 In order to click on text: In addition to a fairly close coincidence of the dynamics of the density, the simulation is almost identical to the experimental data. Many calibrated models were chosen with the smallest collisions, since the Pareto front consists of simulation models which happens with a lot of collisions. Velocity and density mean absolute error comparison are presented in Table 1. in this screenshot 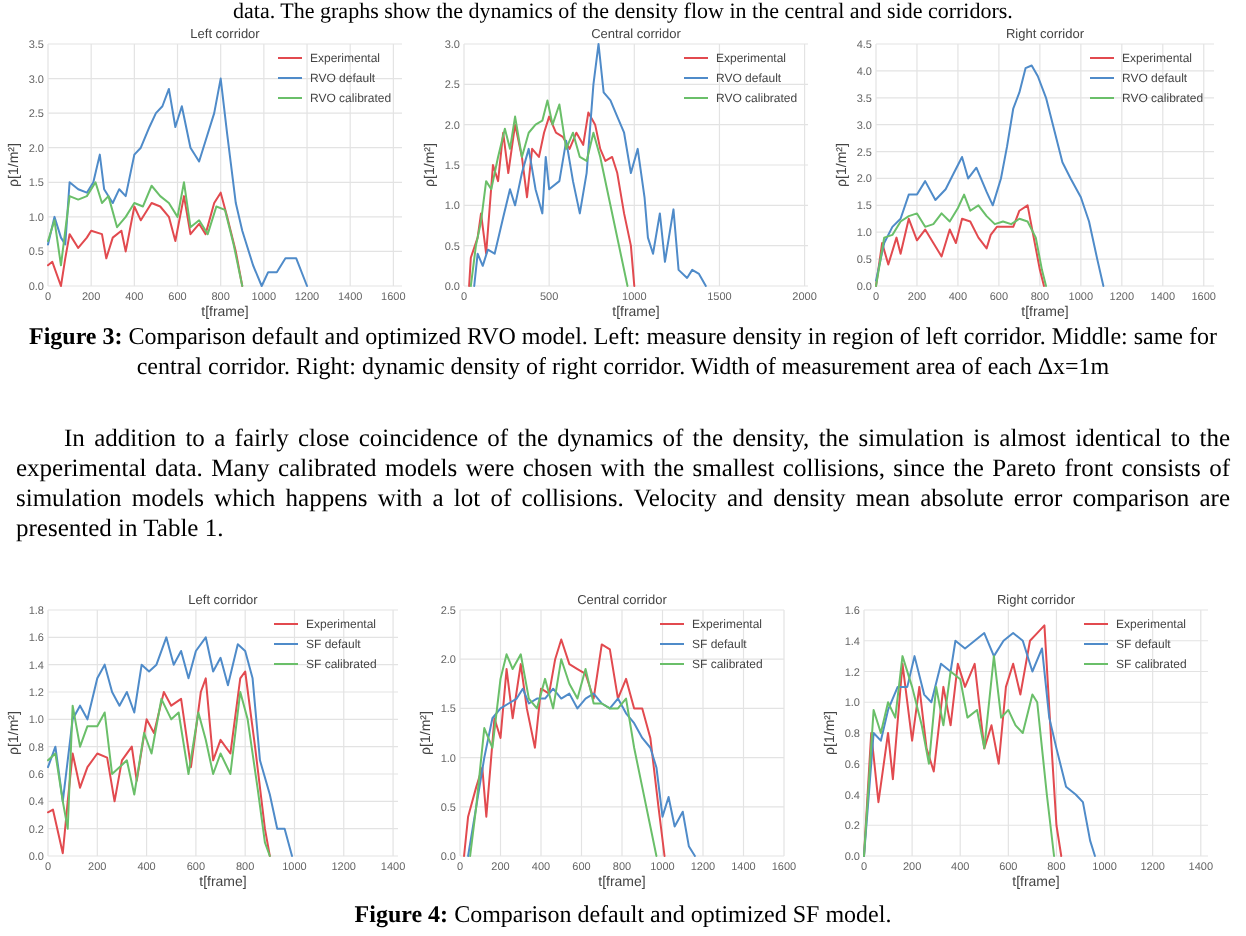, I will do `click(623, 484)`.